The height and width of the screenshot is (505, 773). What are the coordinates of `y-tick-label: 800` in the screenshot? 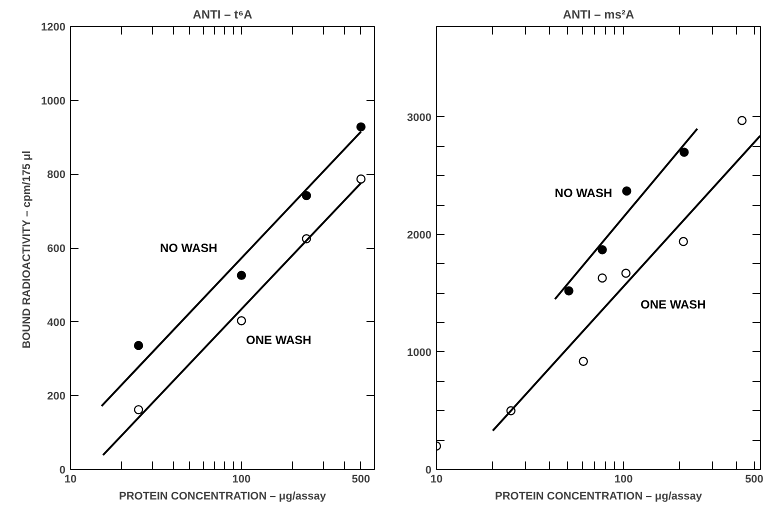 It's located at (56, 175).